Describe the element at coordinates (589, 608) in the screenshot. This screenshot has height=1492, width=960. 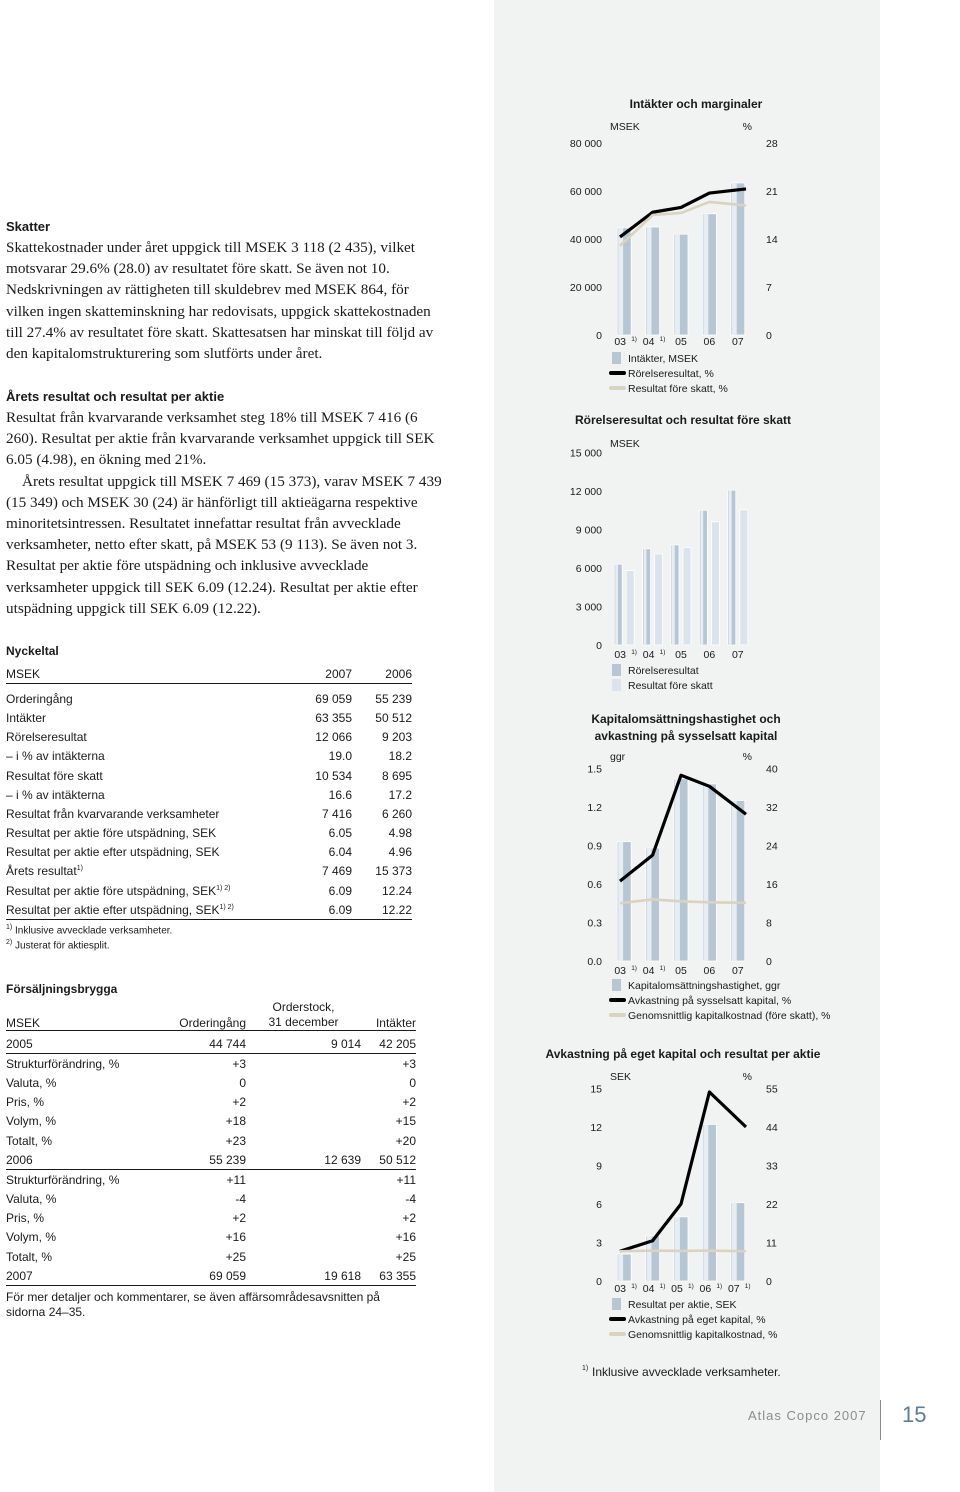
I see `y-tick-label: 3 000` at that location.